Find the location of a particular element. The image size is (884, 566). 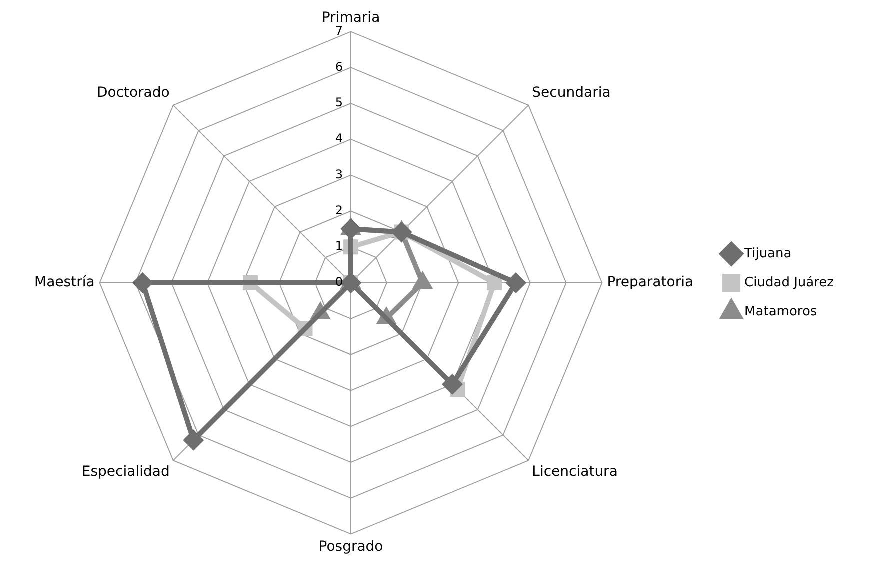

y-tick-label: 7 is located at coordinates (339, 31).